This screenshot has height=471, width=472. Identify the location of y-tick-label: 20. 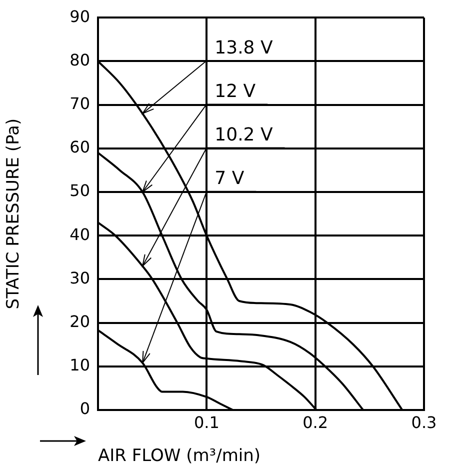
(80, 321).